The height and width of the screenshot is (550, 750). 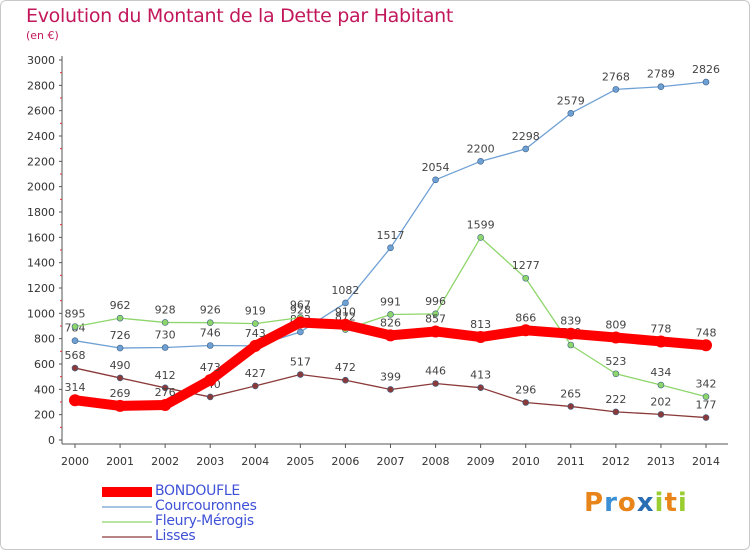 What do you see at coordinates (300, 362) in the screenshot?
I see `data-label: 517` at bounding box center [300, 362].